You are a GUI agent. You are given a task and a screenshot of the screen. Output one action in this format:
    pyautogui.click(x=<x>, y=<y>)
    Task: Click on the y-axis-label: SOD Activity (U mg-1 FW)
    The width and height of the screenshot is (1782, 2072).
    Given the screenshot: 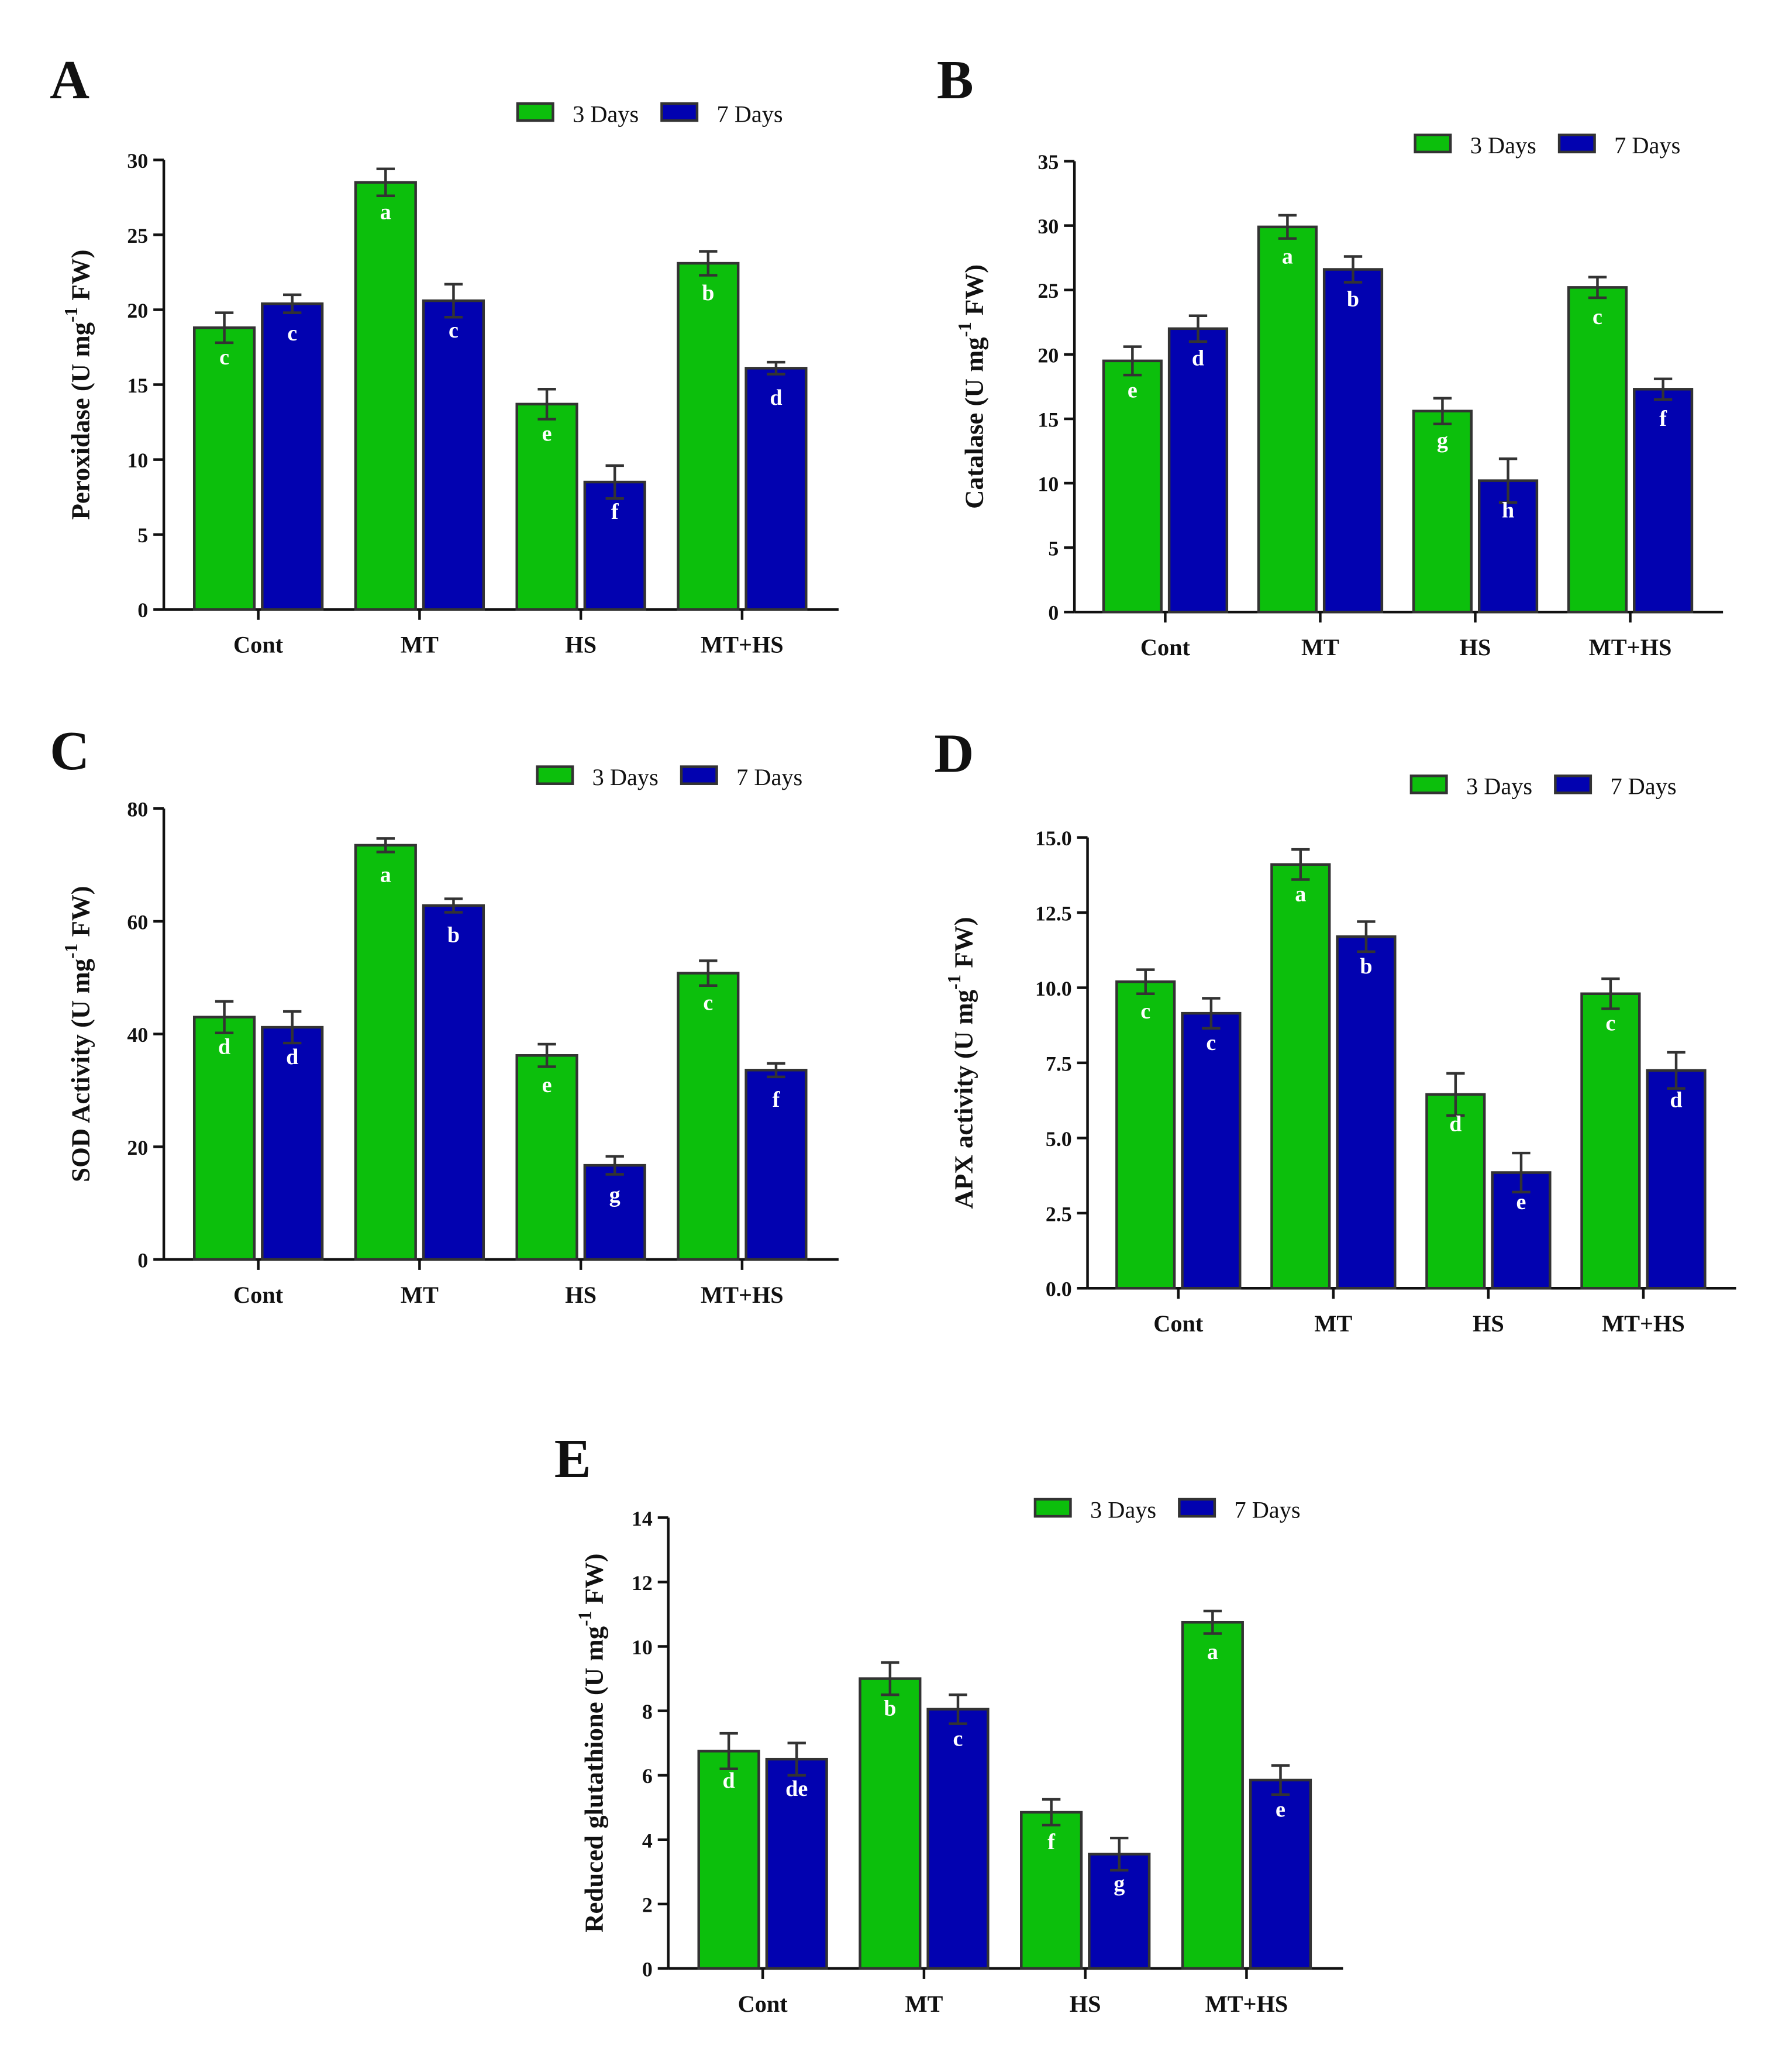 What is the action you would take?
    pyautogui.click(x=78, y=1034)
    